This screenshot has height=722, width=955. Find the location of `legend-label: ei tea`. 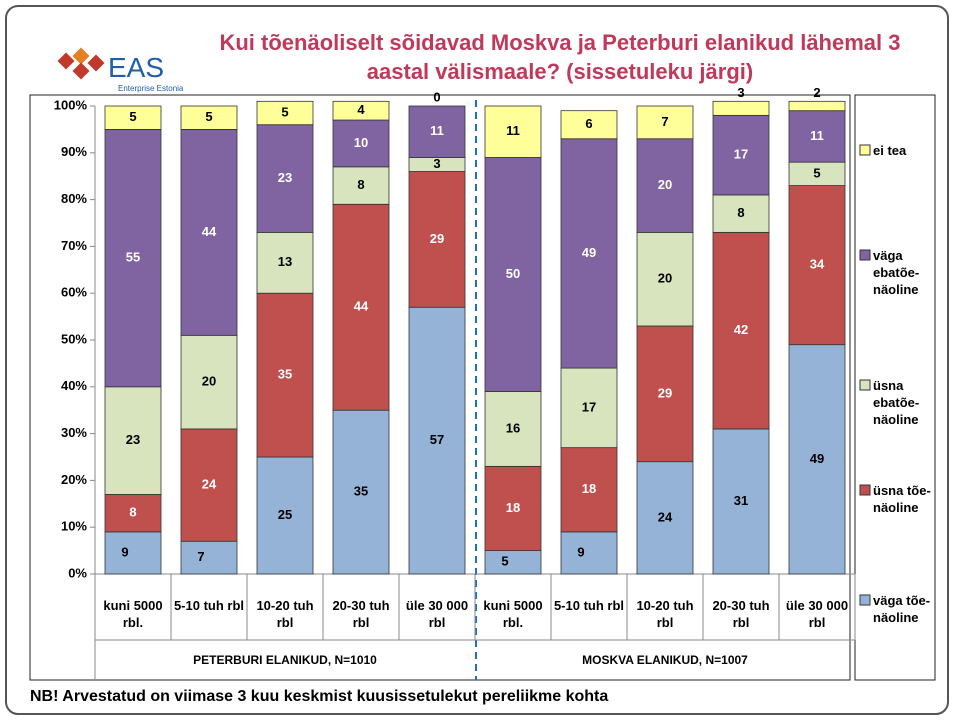

legend-label: ei tea is located at coordinates (890, 150).